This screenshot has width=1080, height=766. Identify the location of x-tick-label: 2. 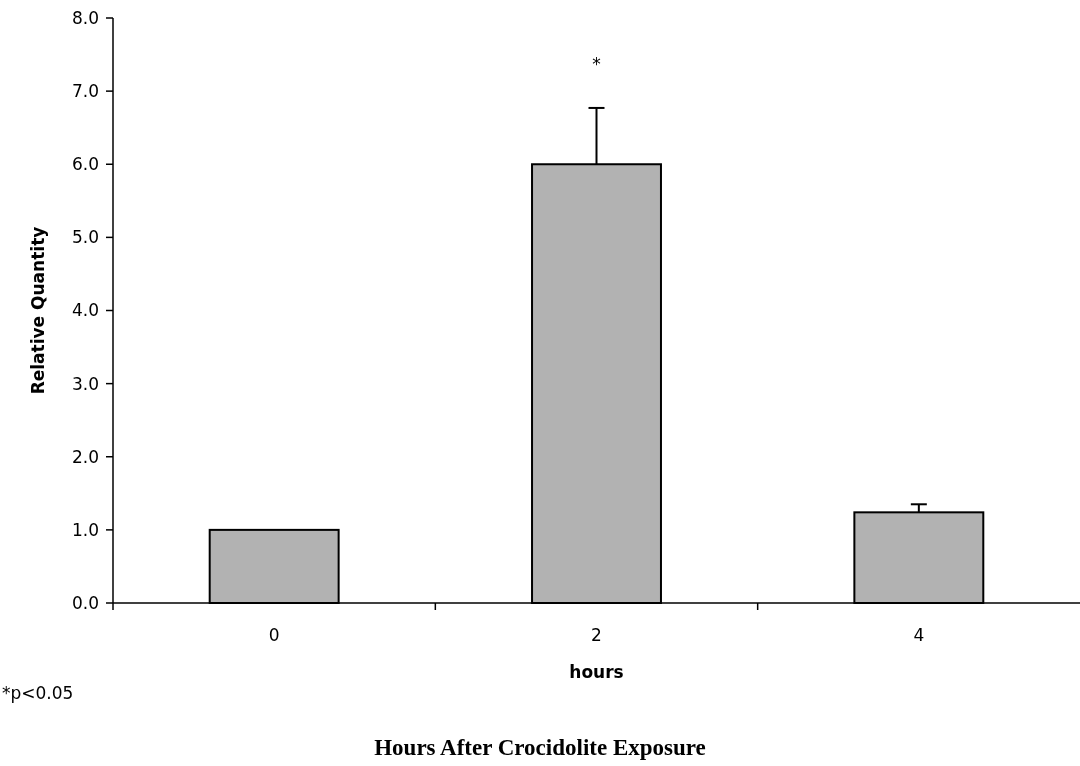
(596, 635).